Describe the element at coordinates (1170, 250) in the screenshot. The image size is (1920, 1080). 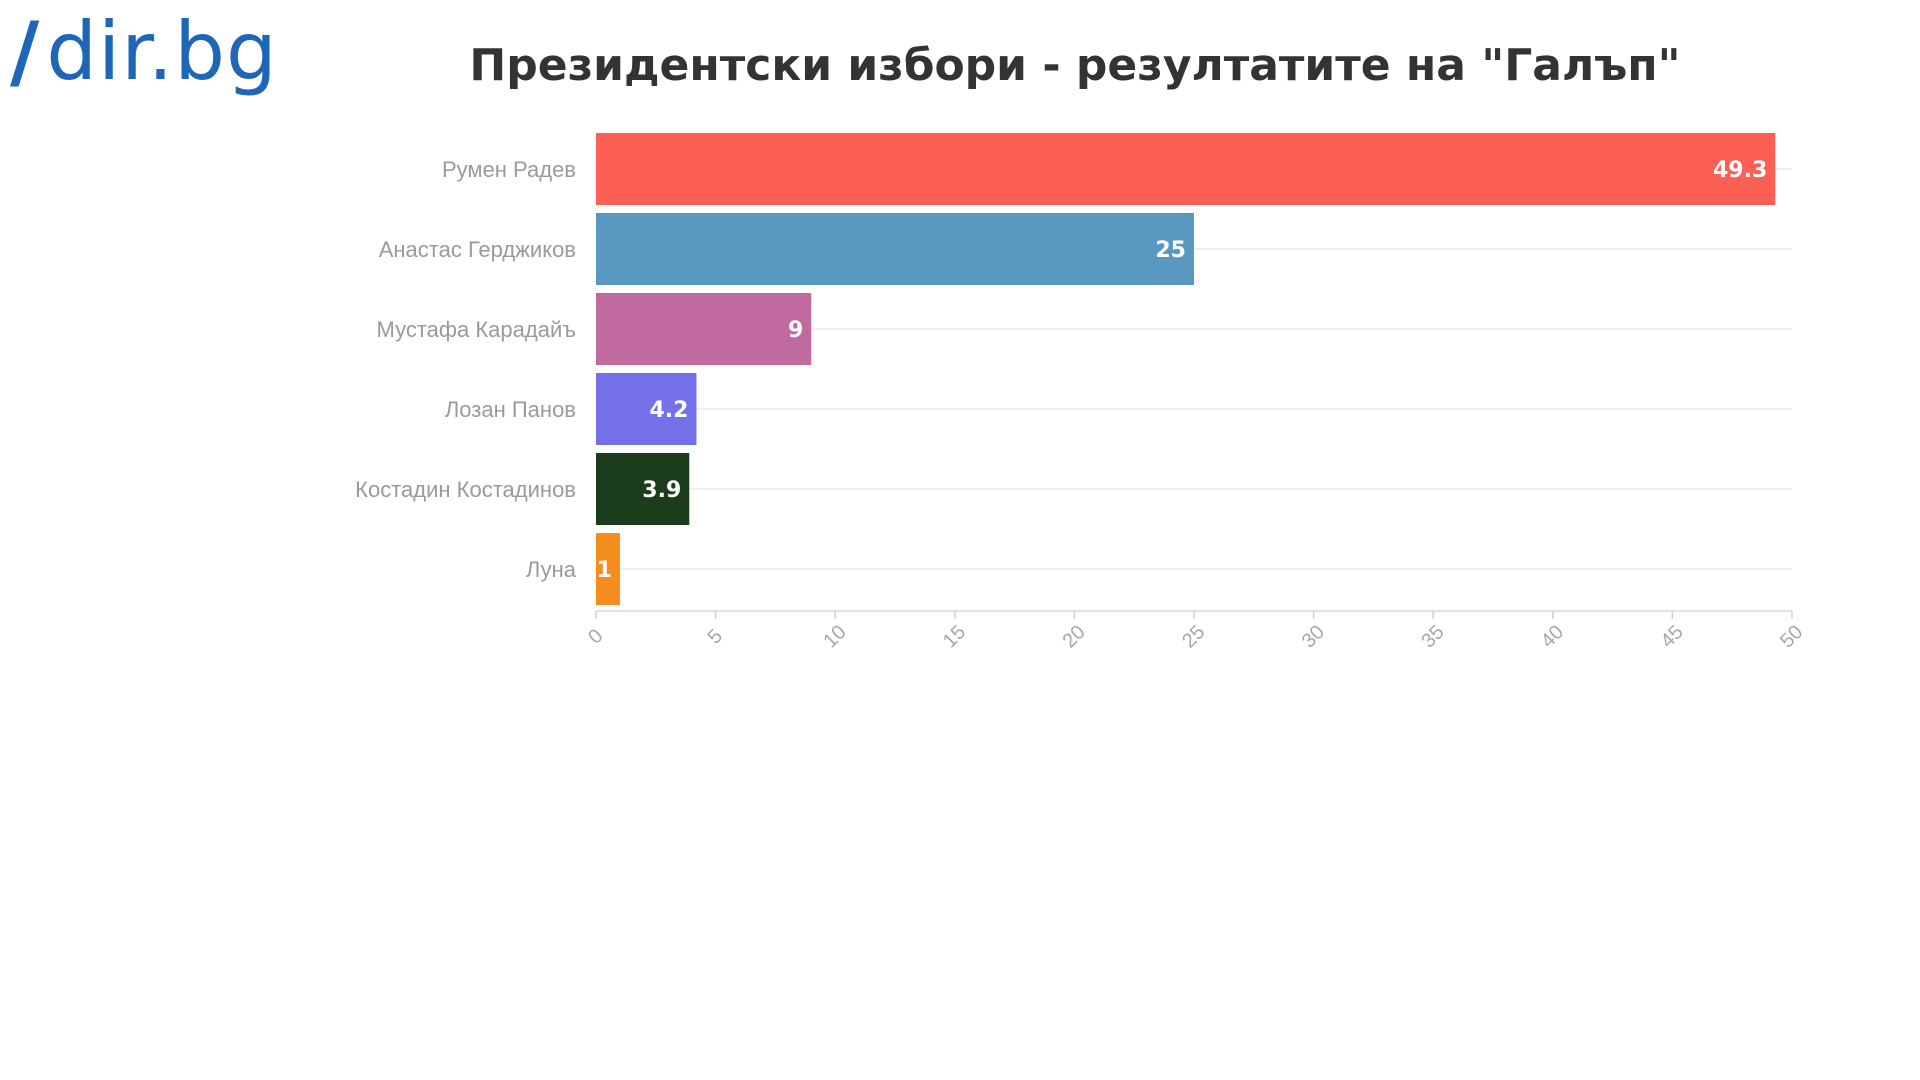
I see `value-label: 25` at that location.